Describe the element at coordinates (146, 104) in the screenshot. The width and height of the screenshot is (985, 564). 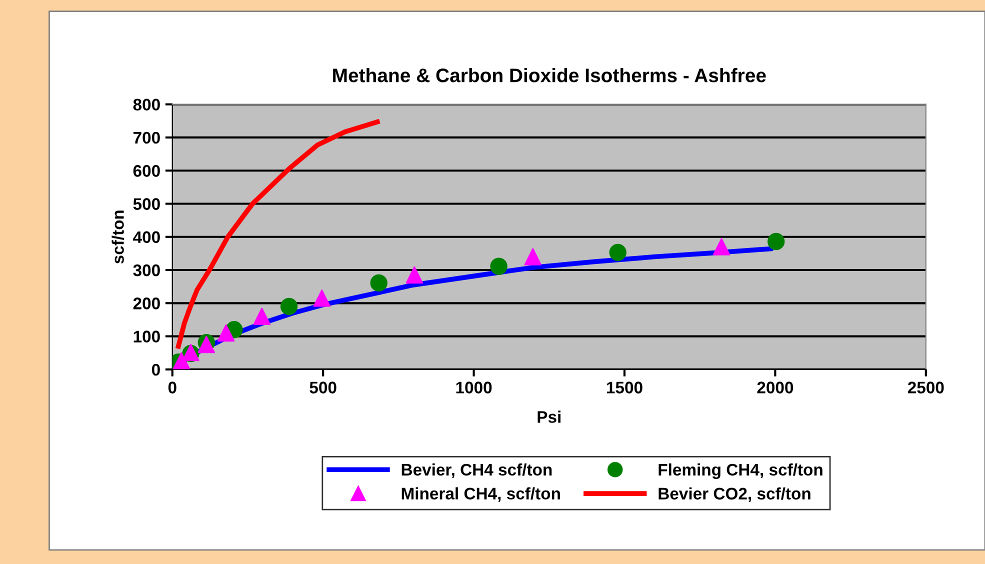
I see `y-tick-label: 800` at that location.